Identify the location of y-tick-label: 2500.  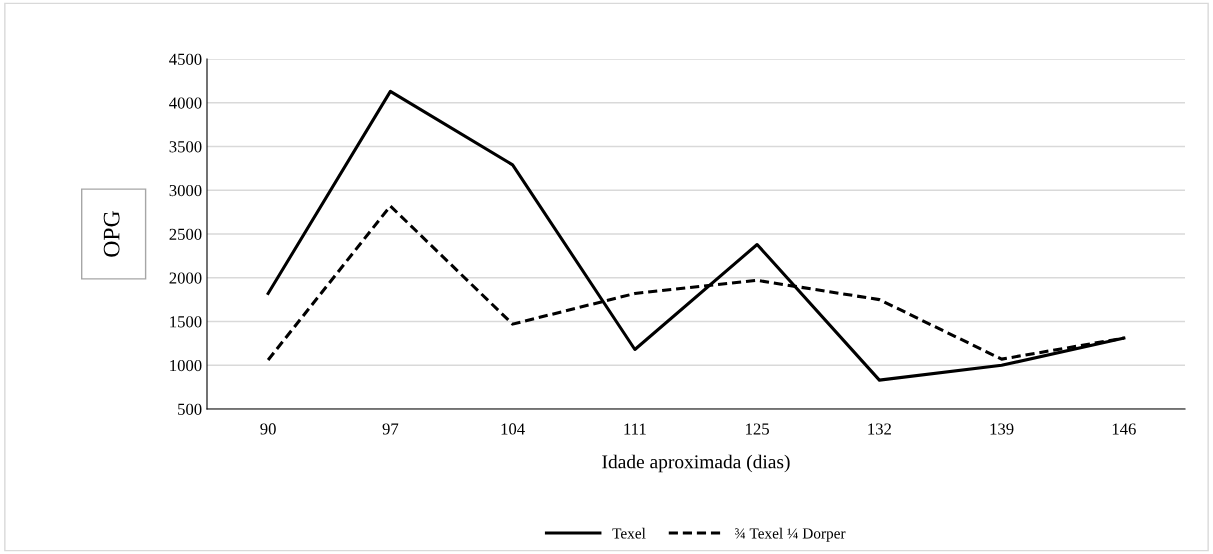
(185, 234).